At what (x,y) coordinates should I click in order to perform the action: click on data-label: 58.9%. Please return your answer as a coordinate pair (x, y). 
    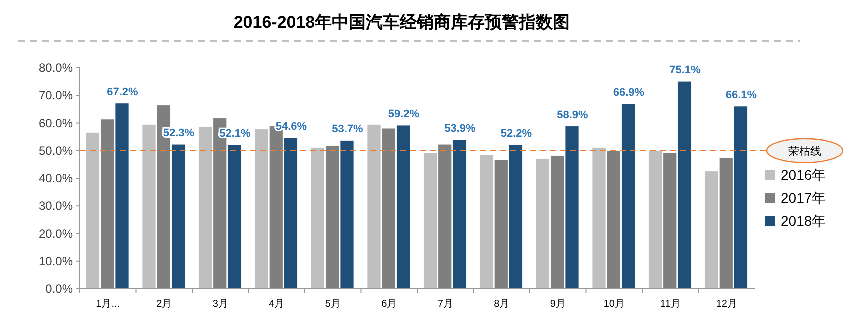
    Looking at the image, I should click on (573, 115).